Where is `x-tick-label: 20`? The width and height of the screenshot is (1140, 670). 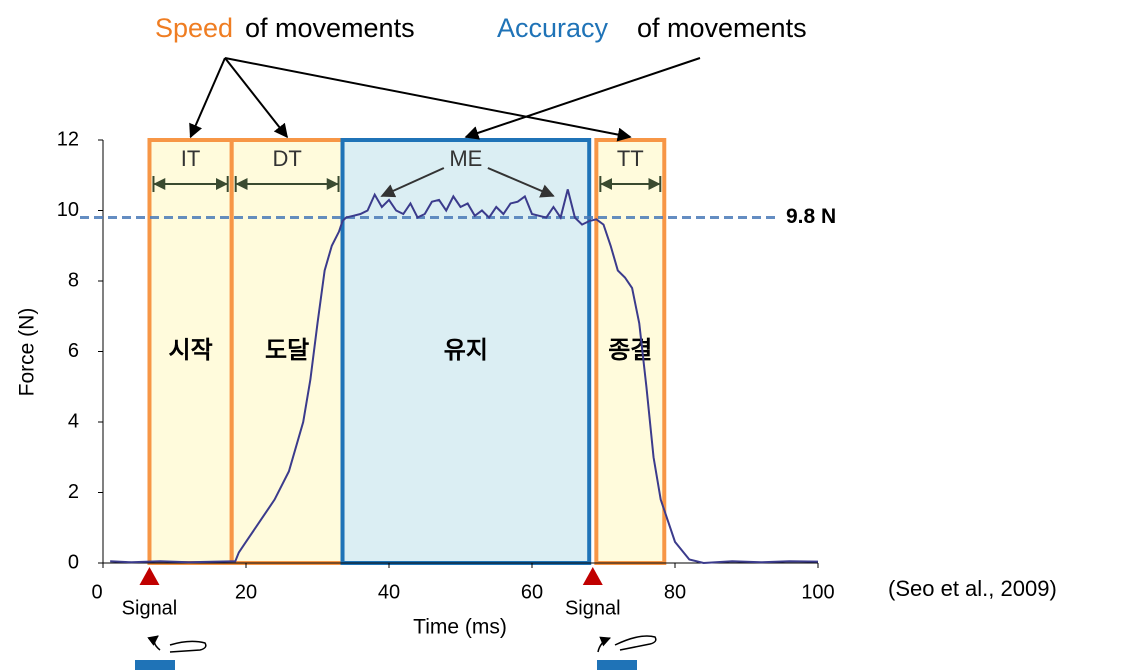 x-tick-label: 20 is located at coordinates (246, 592).